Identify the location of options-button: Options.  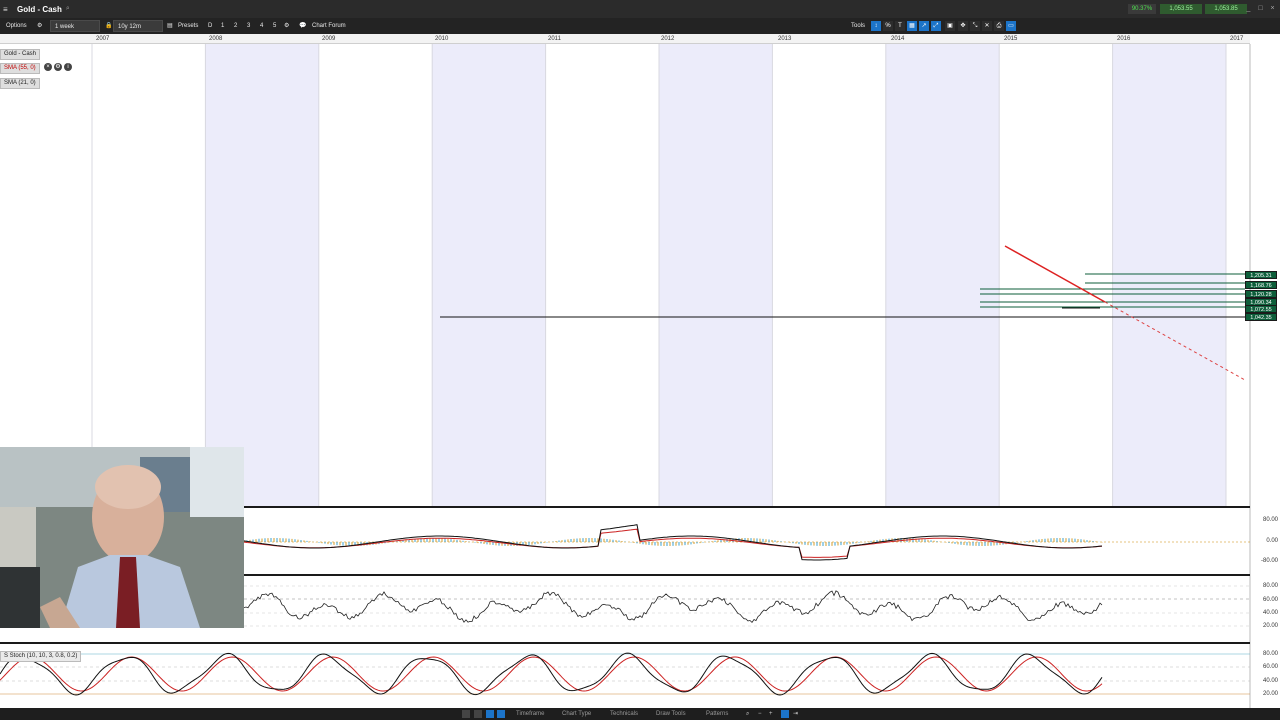
(16, 26).